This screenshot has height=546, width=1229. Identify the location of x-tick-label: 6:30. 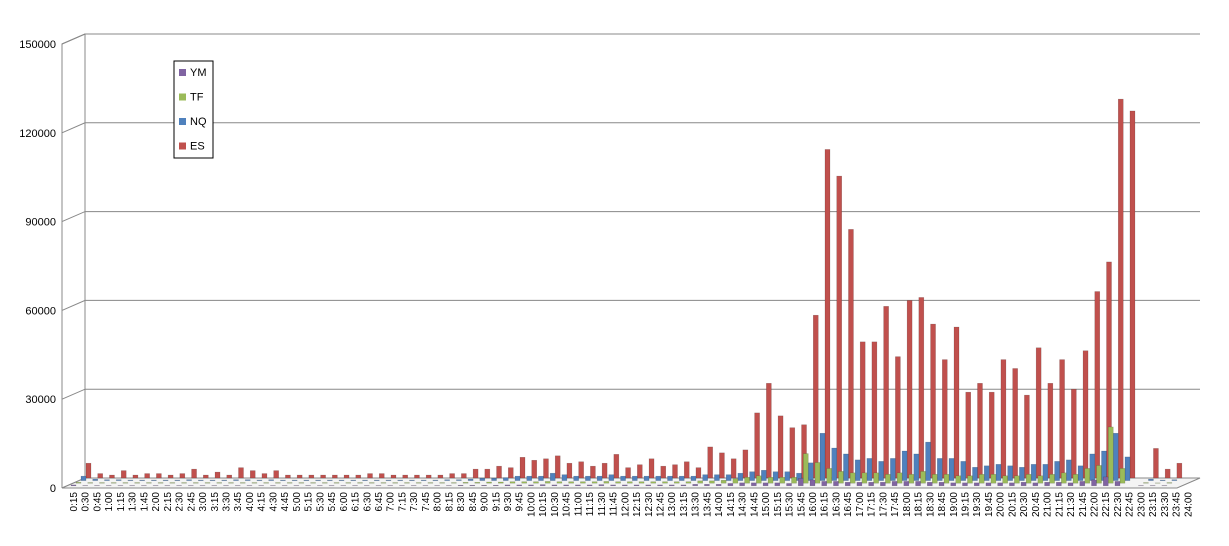
(367, 502).